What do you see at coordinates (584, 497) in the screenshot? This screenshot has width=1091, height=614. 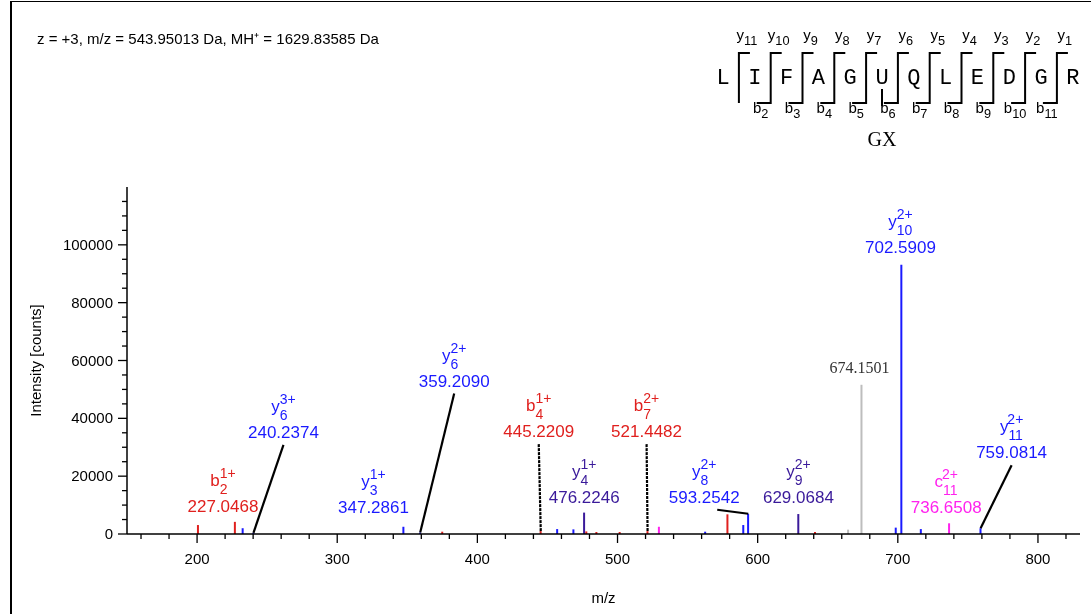 I see `annotation: 476.2246` at bounding box center [584, 497].